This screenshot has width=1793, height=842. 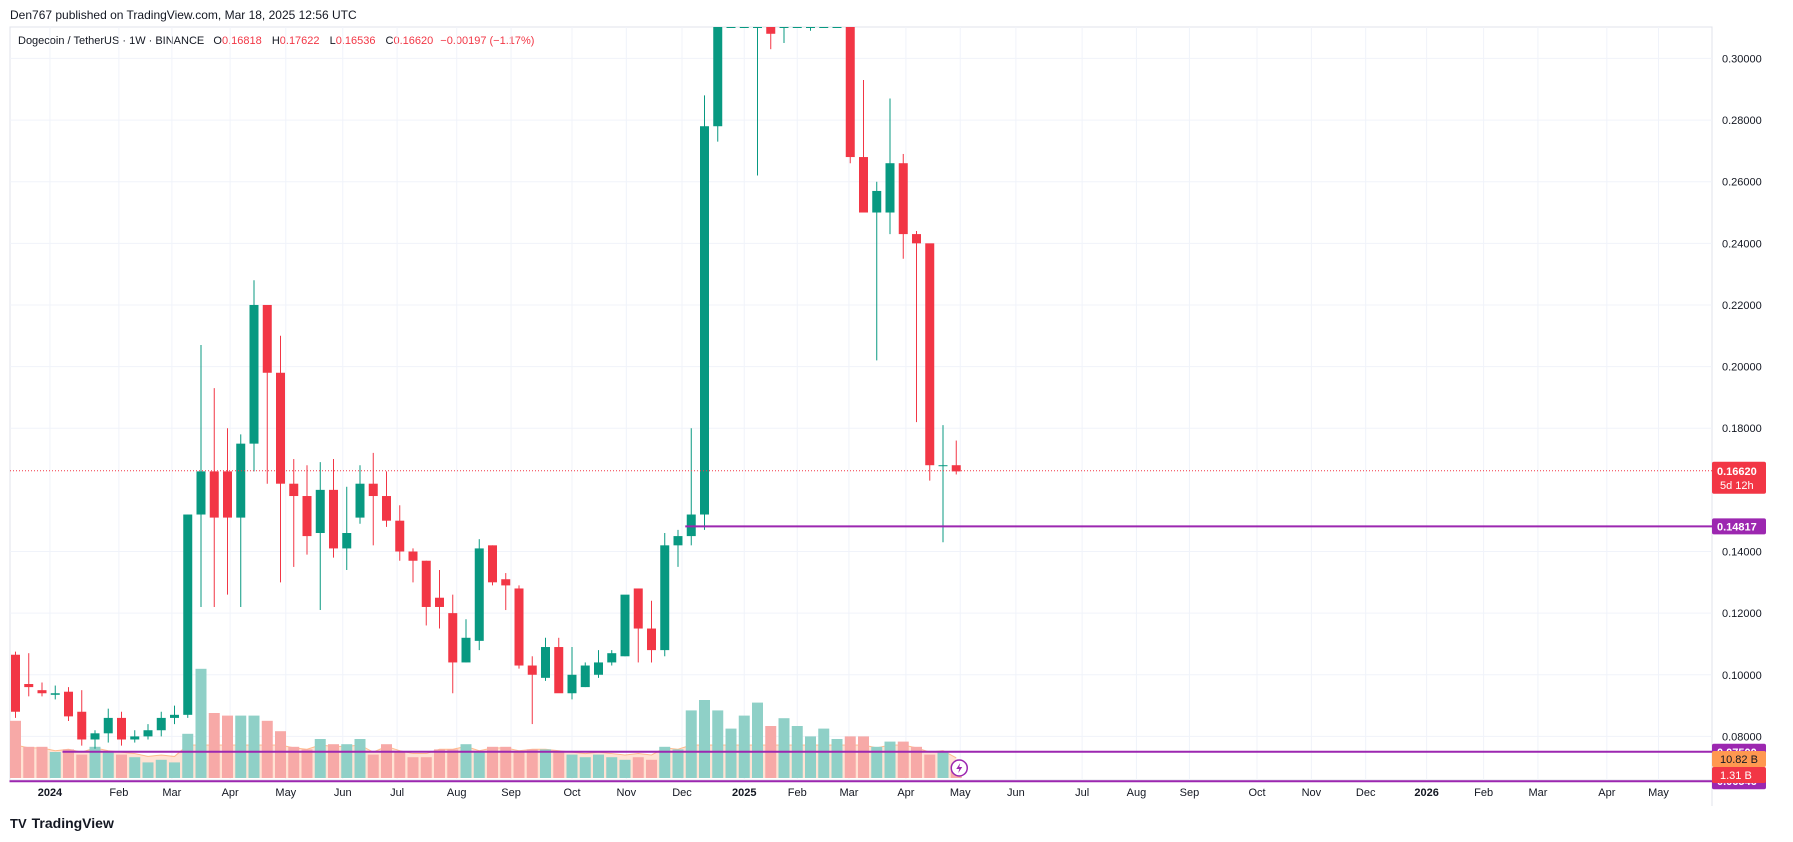 What do you see at coordinates (389, 41) in the screenshot?
I see `close-label: C` at bounding box center [389, 41].